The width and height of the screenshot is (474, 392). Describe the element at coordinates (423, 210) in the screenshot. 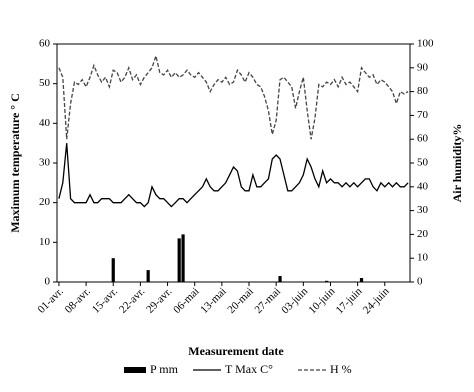

I see `y2-tick-label: 30` at that location.